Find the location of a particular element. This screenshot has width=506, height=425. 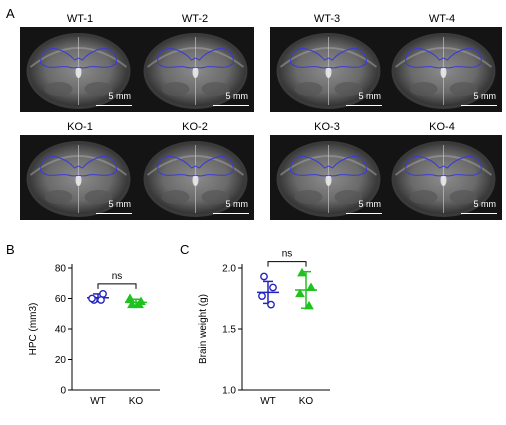

mri-image-wt-3: 5 mm is located at coordinates (328, 69).